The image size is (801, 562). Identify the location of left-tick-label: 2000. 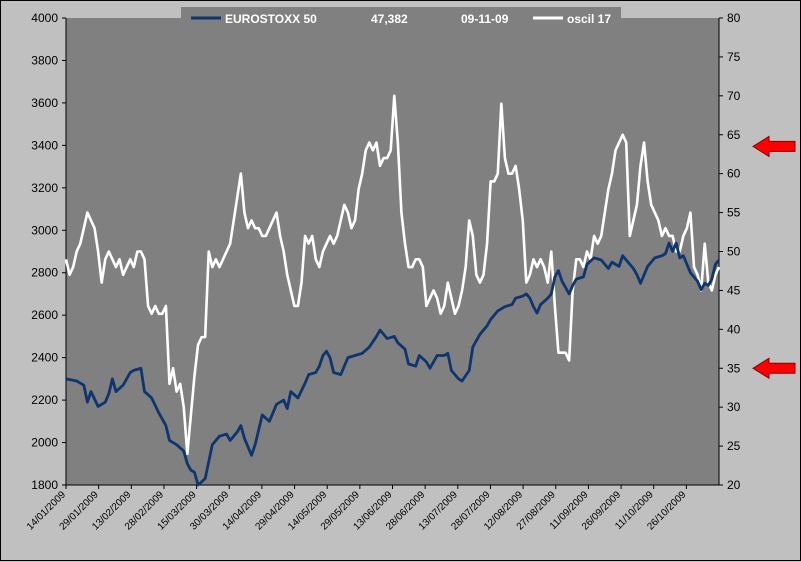
(44, 443).